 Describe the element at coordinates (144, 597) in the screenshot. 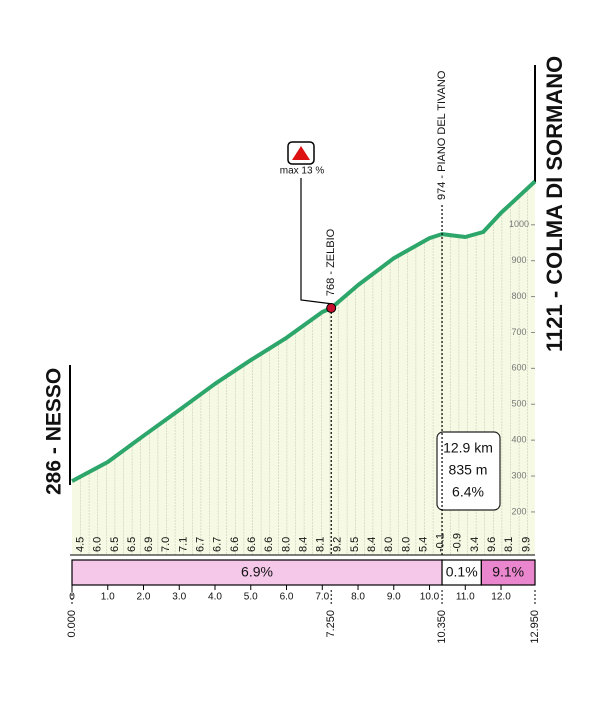

I see `x-tick-label: 2.0` at that location.